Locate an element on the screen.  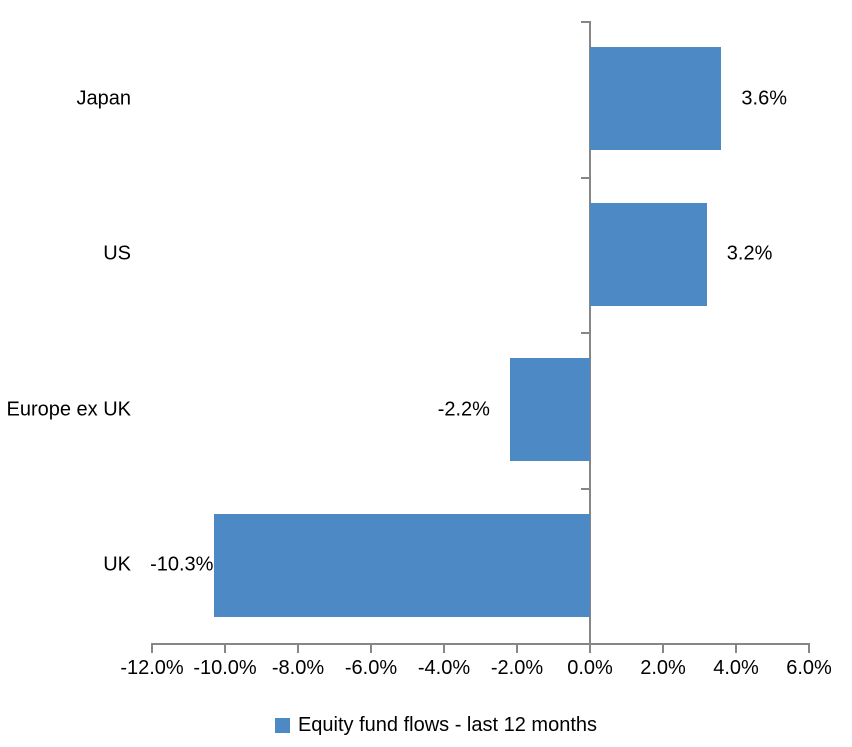
data-label-japan: 3.6% is located at coordinates (764, 98).